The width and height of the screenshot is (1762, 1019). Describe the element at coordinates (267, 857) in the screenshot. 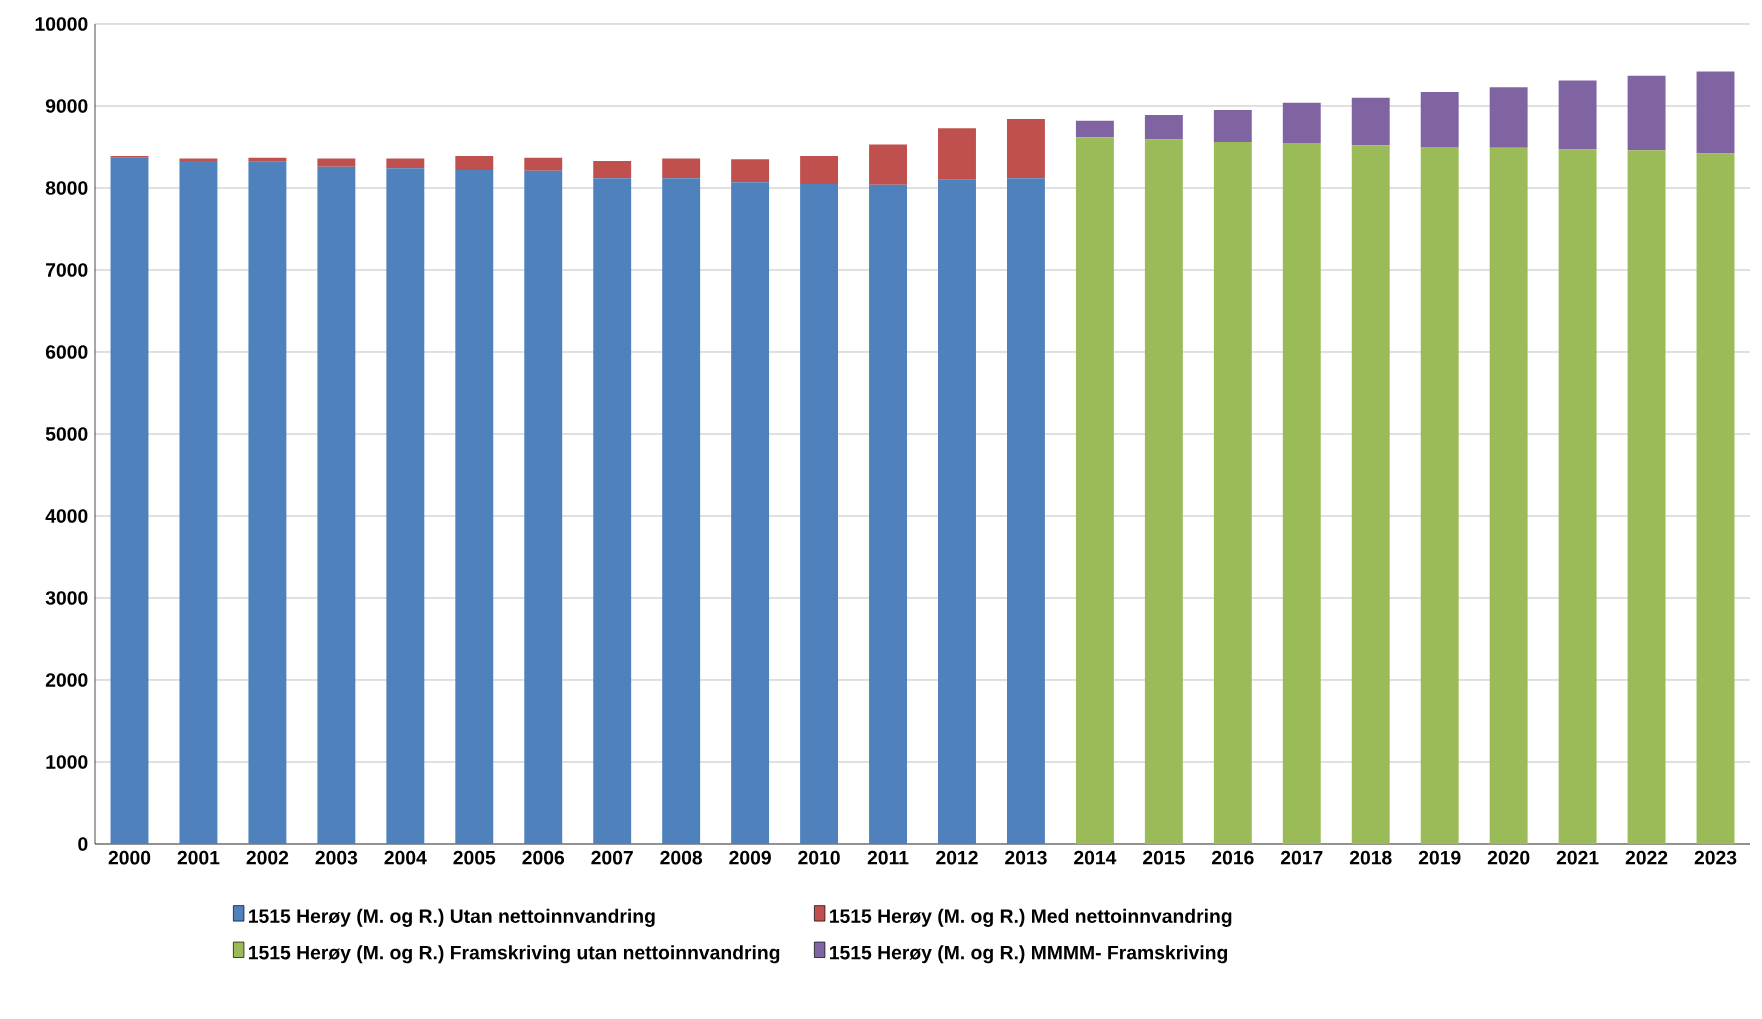

I see `x-tick-label: 2002` at that location.